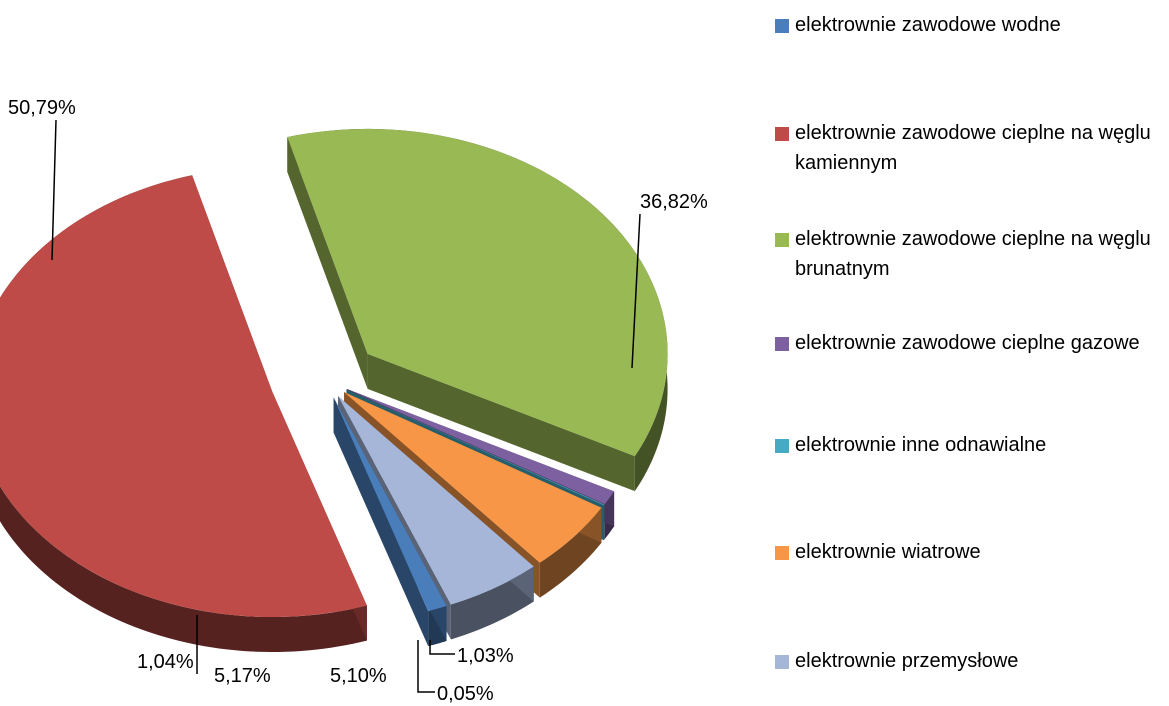 The image size is (1169, 706). I want to click on legend-item: elektrownie wiatrowe, so click(970, 552).